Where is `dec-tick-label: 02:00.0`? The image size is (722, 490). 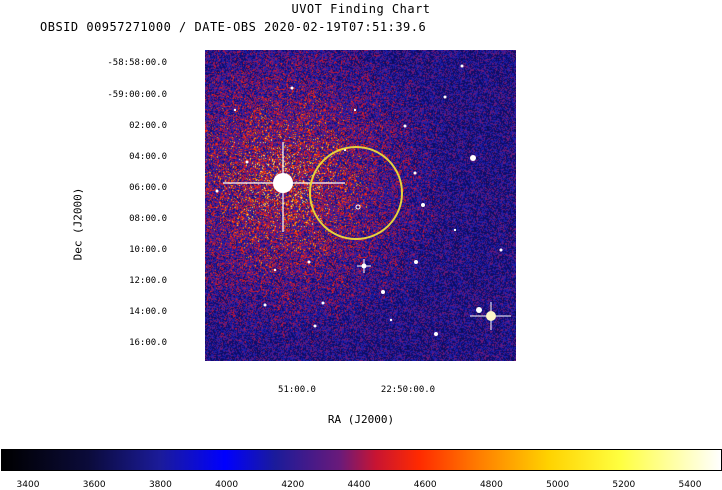
dec-tick-label: 02:00.0 is located at coordinates (148, 126).